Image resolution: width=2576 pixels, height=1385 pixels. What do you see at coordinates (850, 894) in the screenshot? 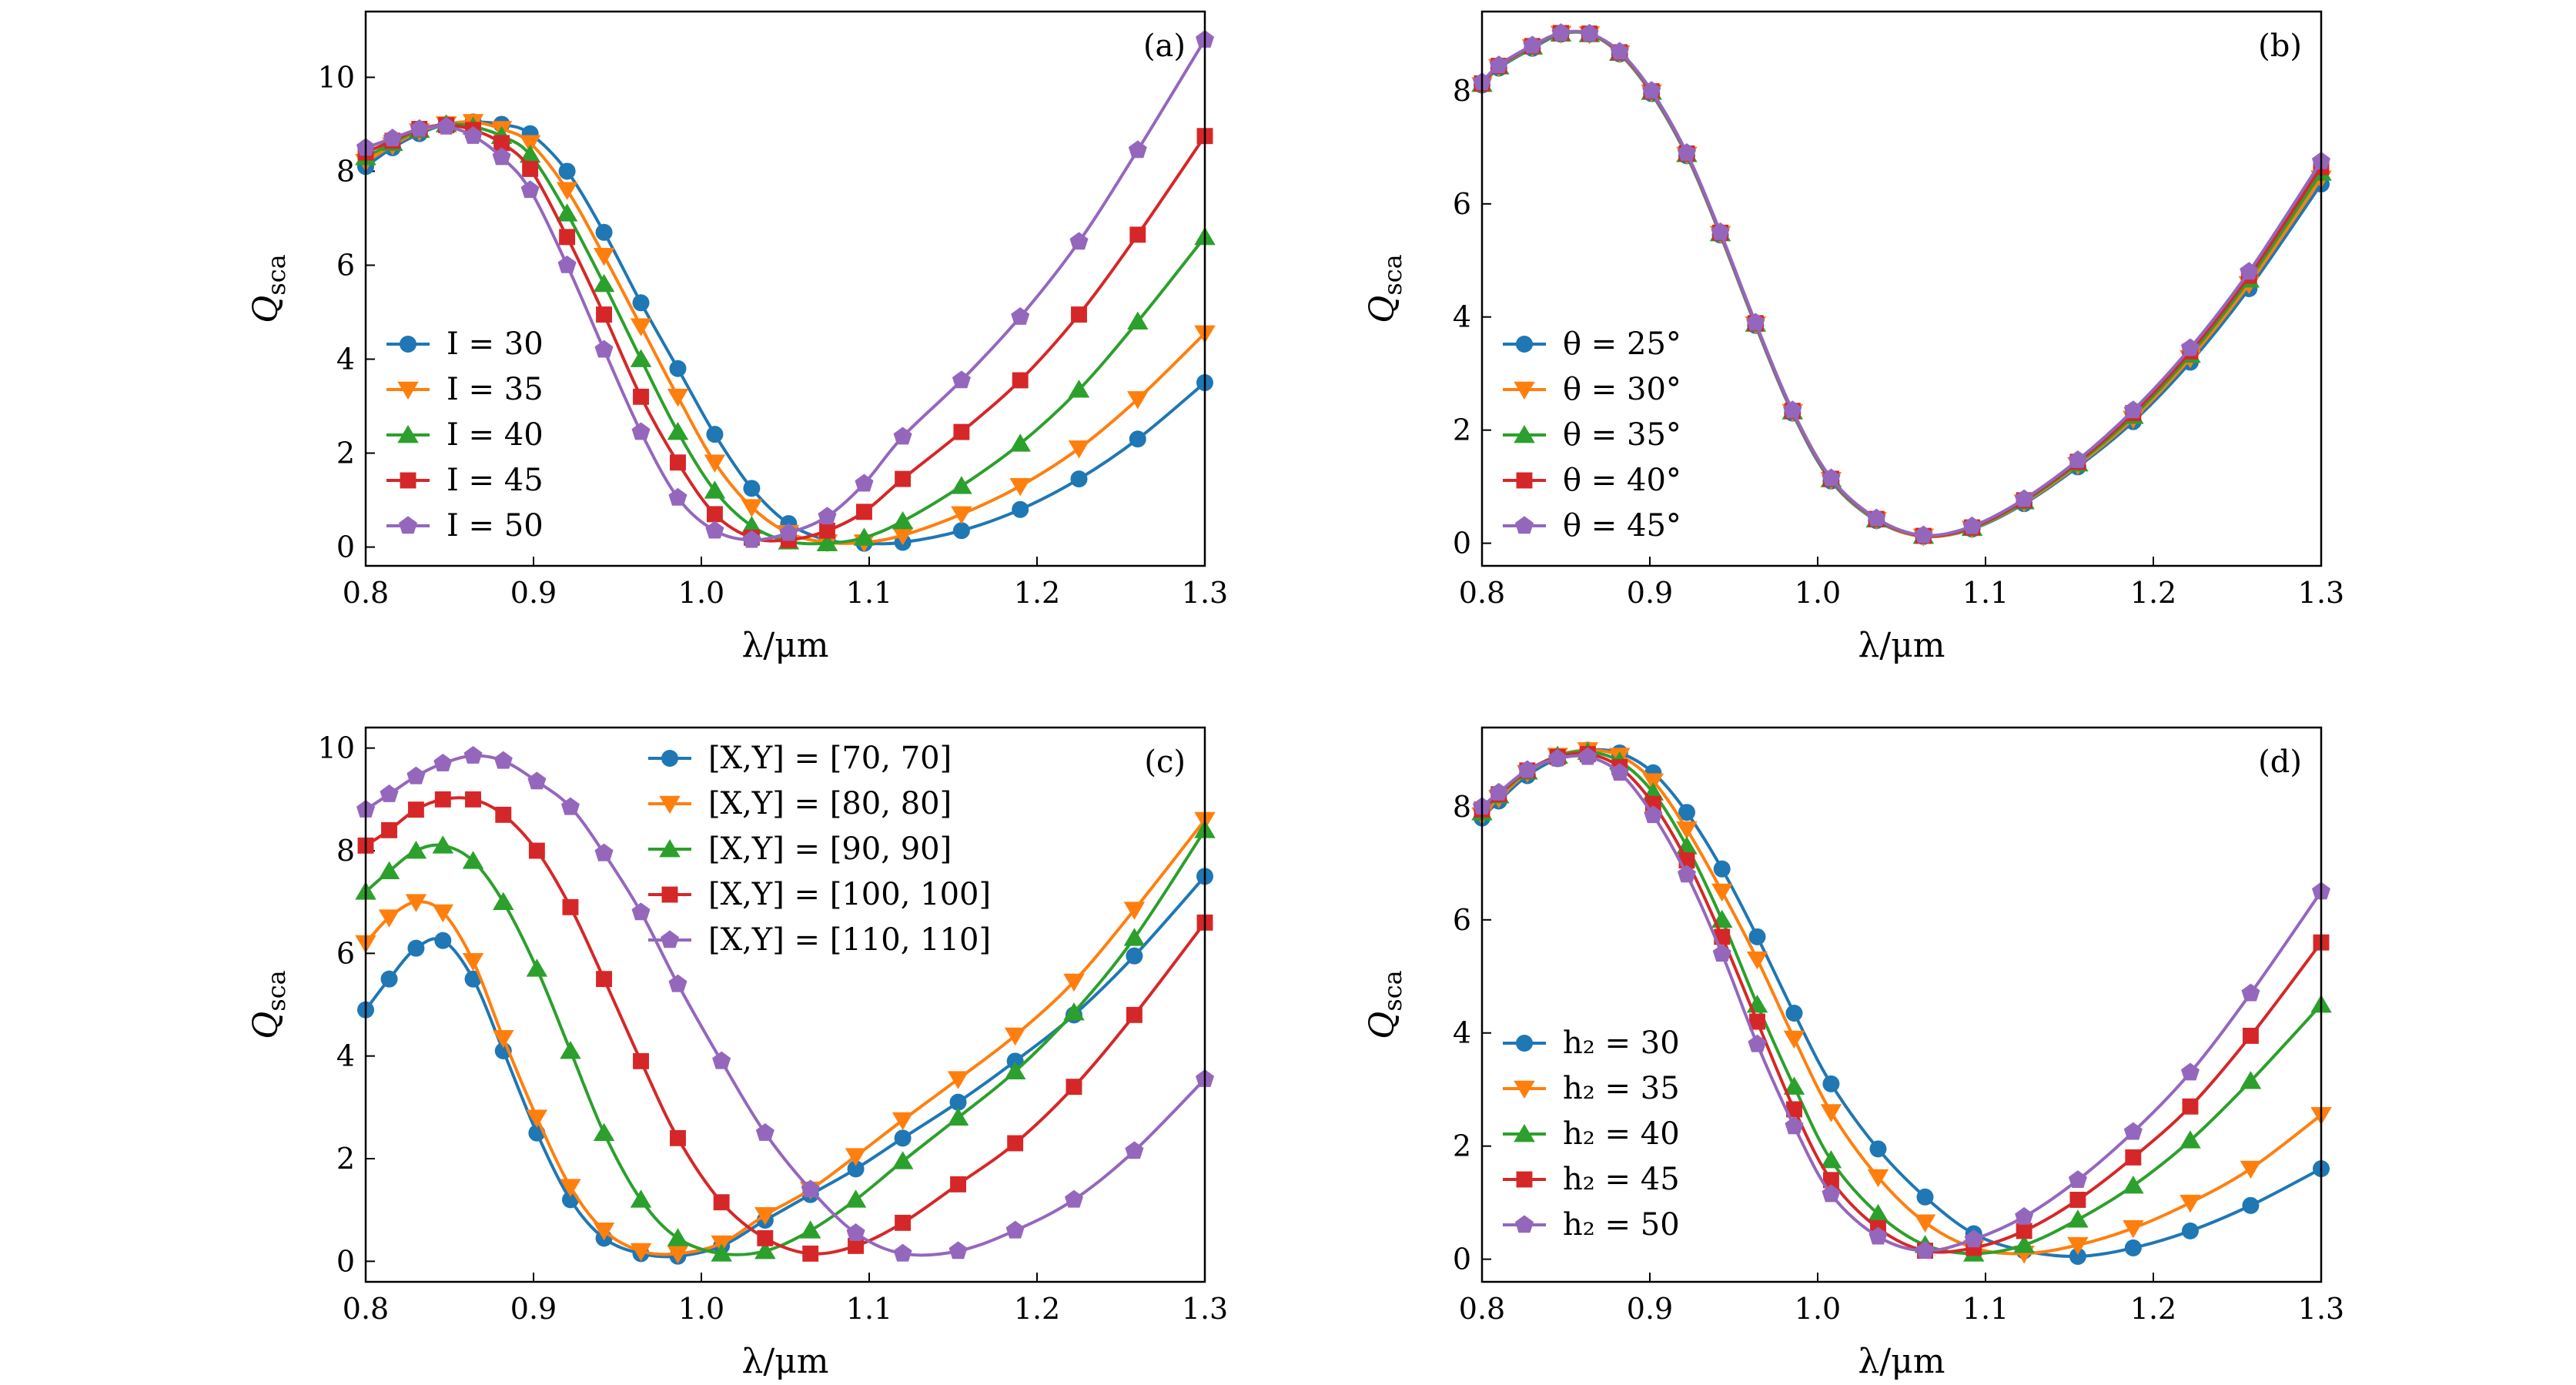
I see `legend-label: [X,Y] = [100, 100]` at bounding box center [850, 894].